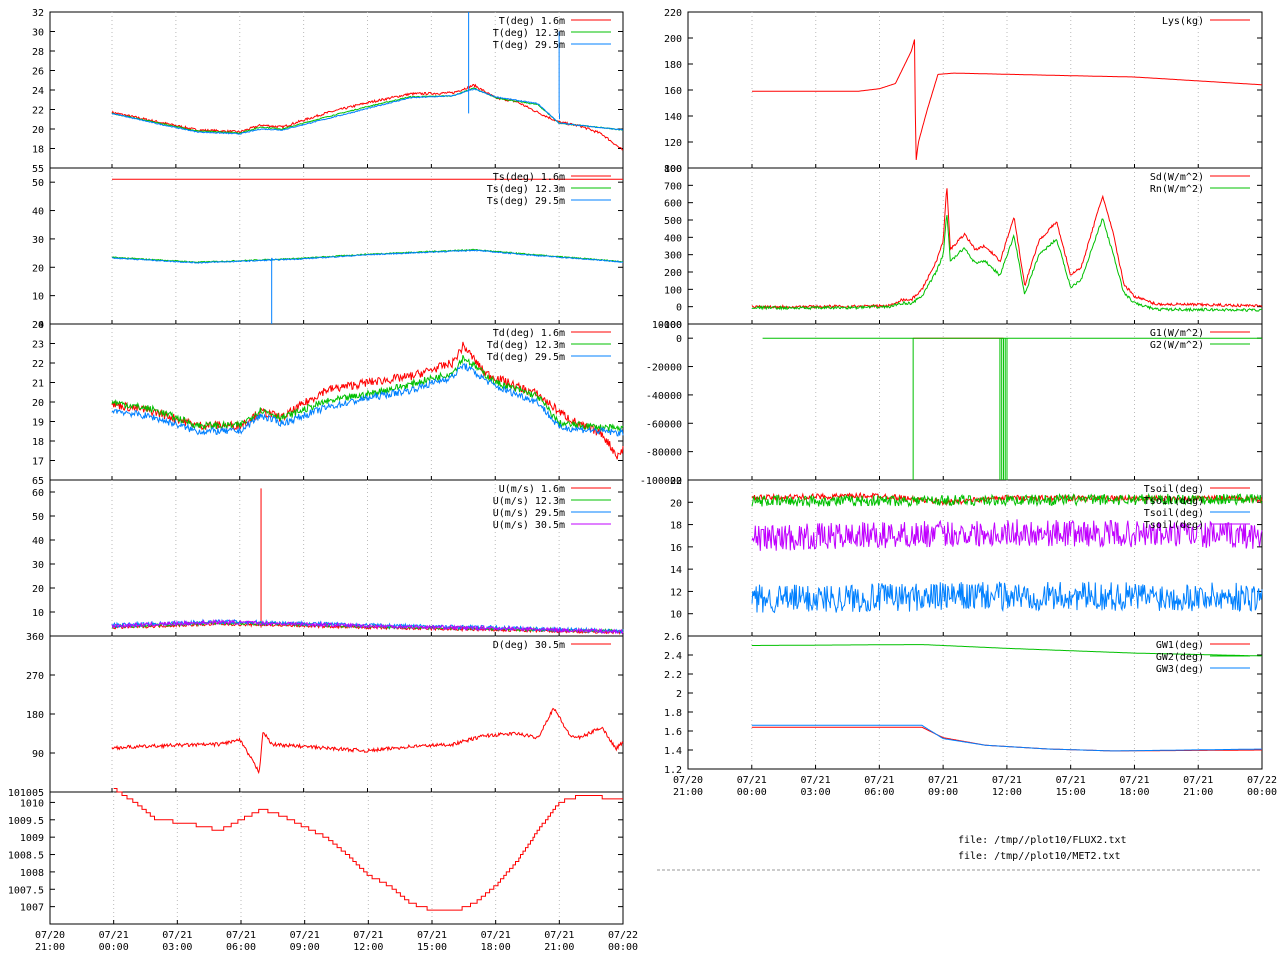  What do you see at coordinates (38, 481) in the screenshot?
I see `y-tick-label: 65` at bounding box center [38, 481].